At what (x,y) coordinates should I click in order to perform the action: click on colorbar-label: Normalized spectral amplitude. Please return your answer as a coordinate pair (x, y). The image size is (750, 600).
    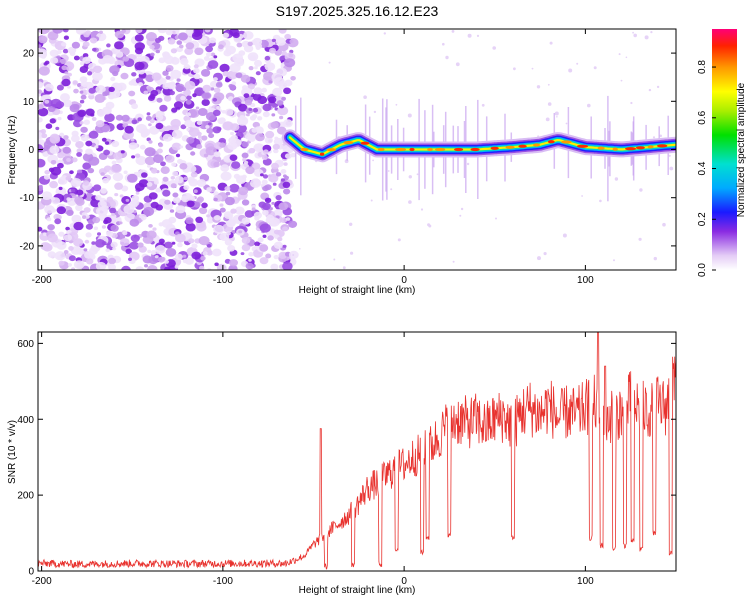
    Looking at the image, I should click on (741, 149).